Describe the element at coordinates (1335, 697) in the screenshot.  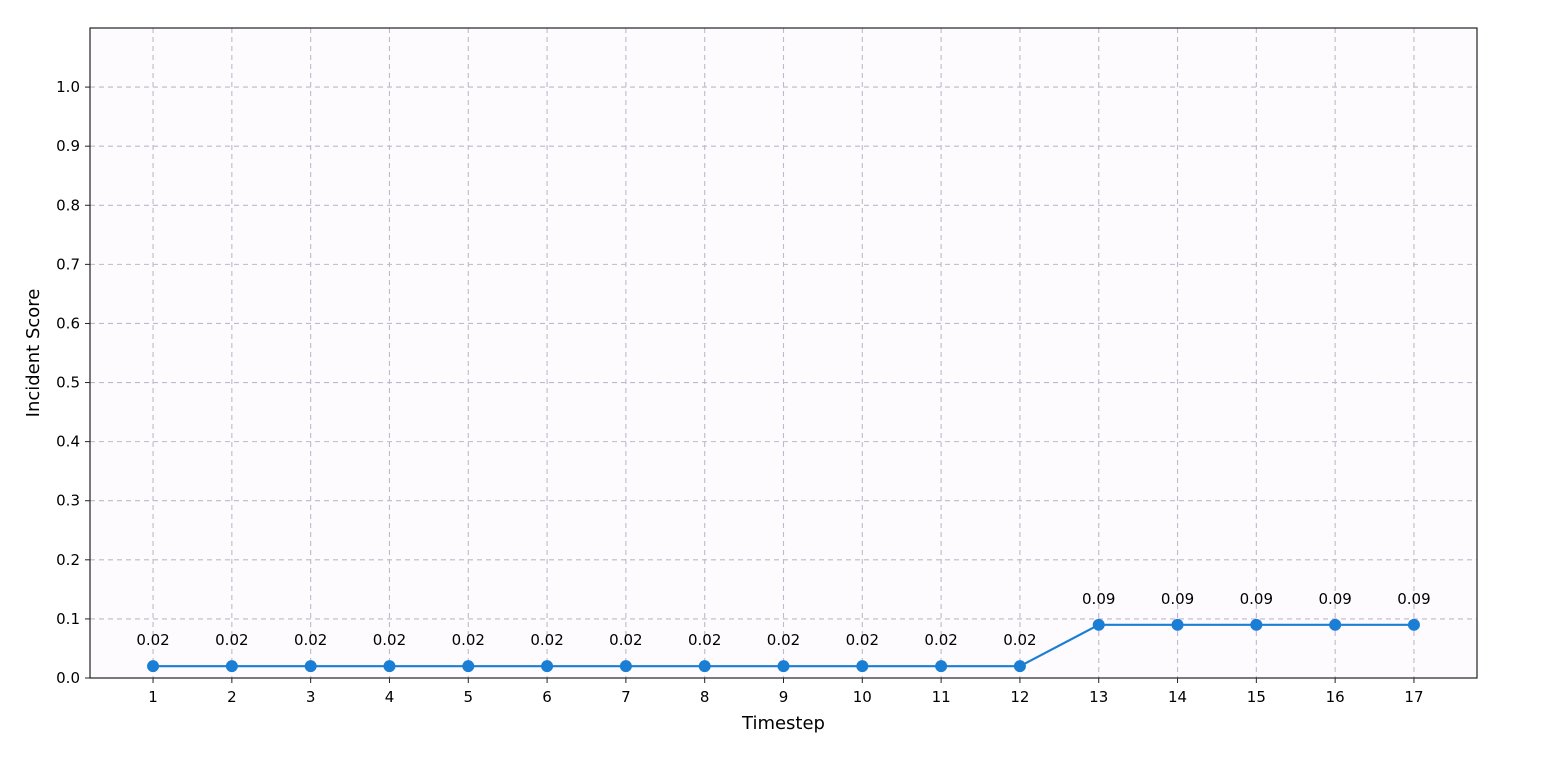
I see `x-tick-label: 16` at that location.